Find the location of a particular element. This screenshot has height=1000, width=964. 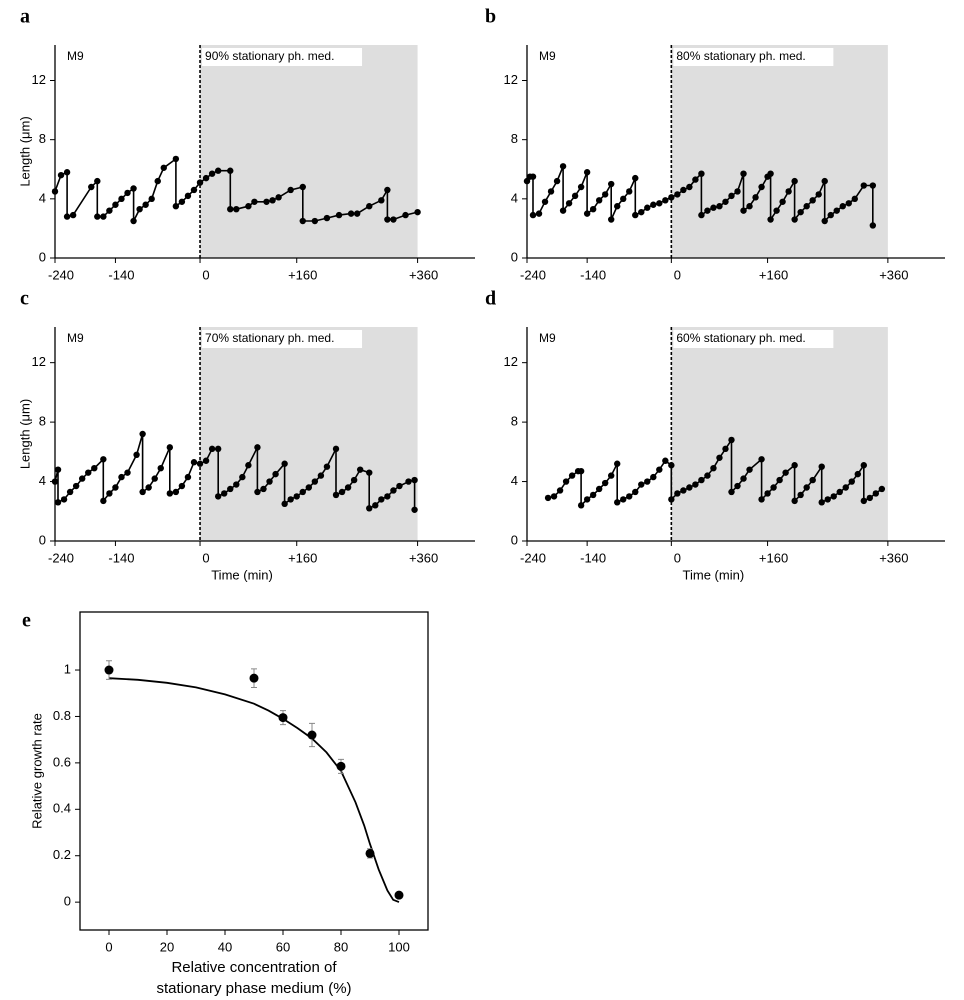

annotation: 90% stationary ph. med. is located at coordinates (269, 56).